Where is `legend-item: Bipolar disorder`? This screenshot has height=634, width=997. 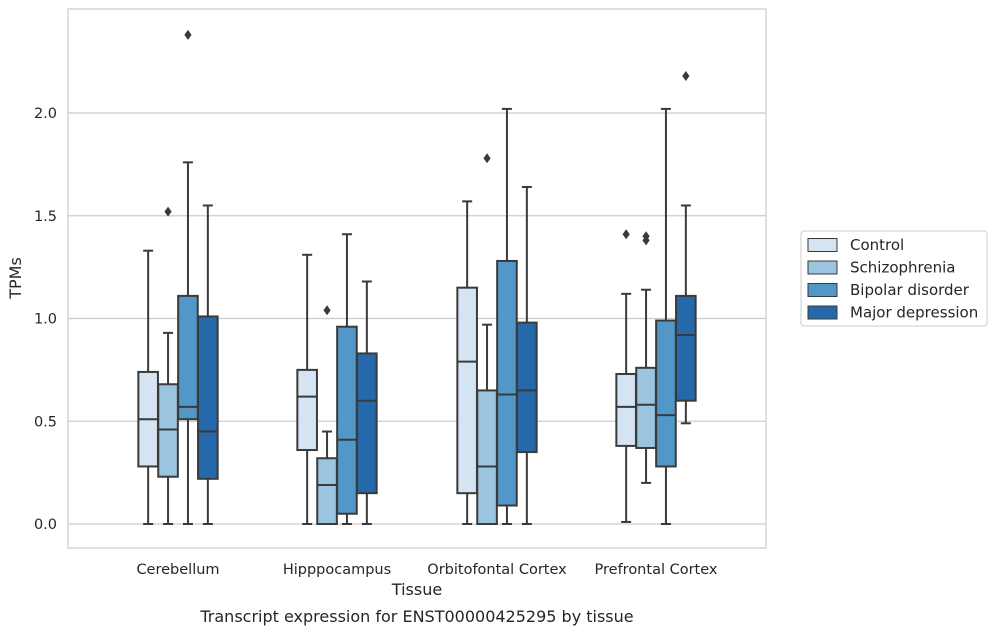 legend-item: Bipolar disorder is located at coordinates (888, 290).